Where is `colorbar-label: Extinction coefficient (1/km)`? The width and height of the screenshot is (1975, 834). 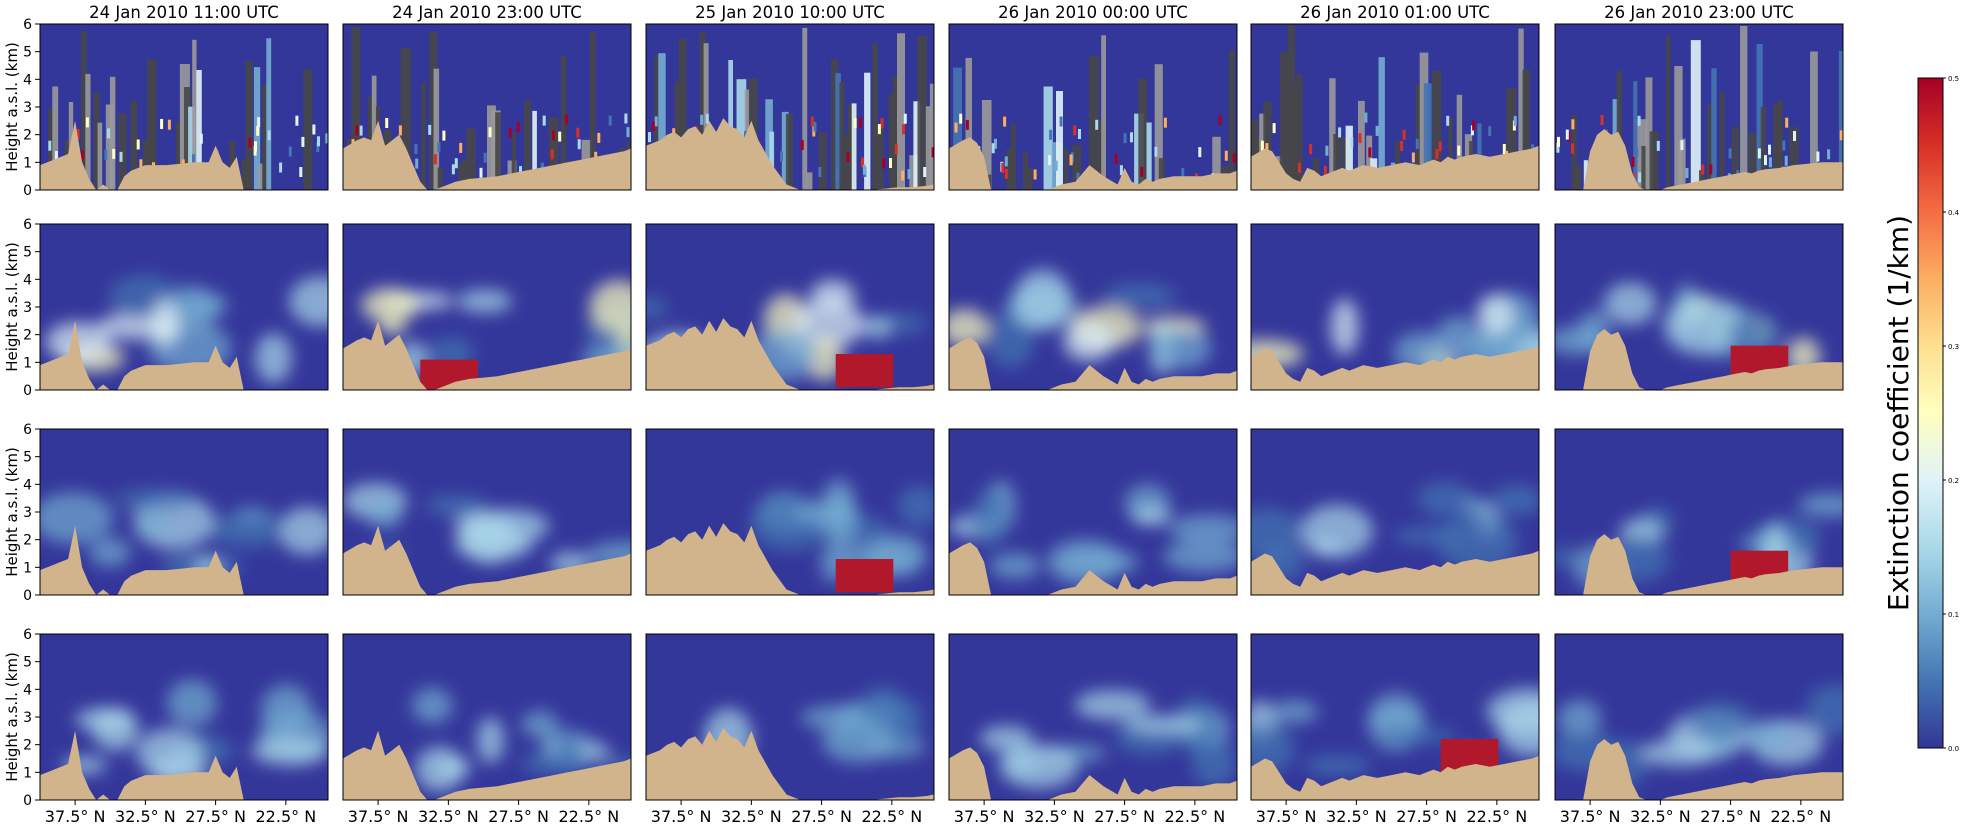 colorbar-label: Extinction coefficient (1/km) is located at coordinates (1898, 413).